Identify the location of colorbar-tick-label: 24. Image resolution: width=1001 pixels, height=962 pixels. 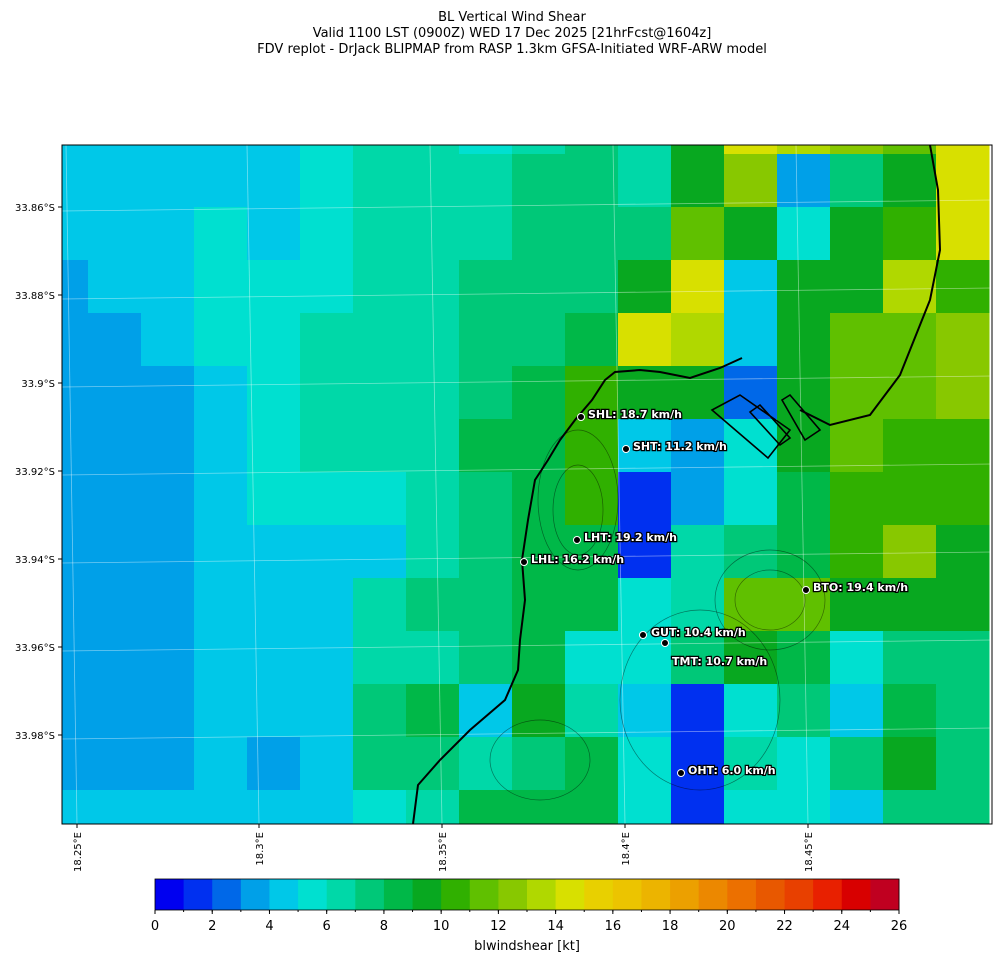
(841, 926).